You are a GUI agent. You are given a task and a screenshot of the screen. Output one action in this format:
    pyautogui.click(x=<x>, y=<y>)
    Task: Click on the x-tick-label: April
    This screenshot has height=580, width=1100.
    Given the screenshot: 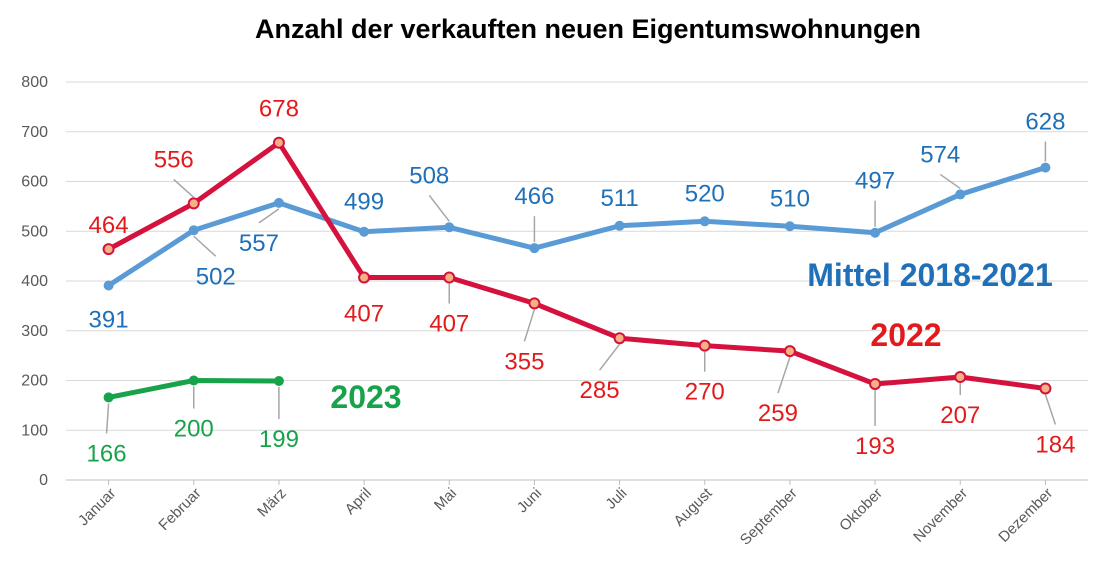 What is the action you would take?
    pyautogui.click(x=358, y=501)
    